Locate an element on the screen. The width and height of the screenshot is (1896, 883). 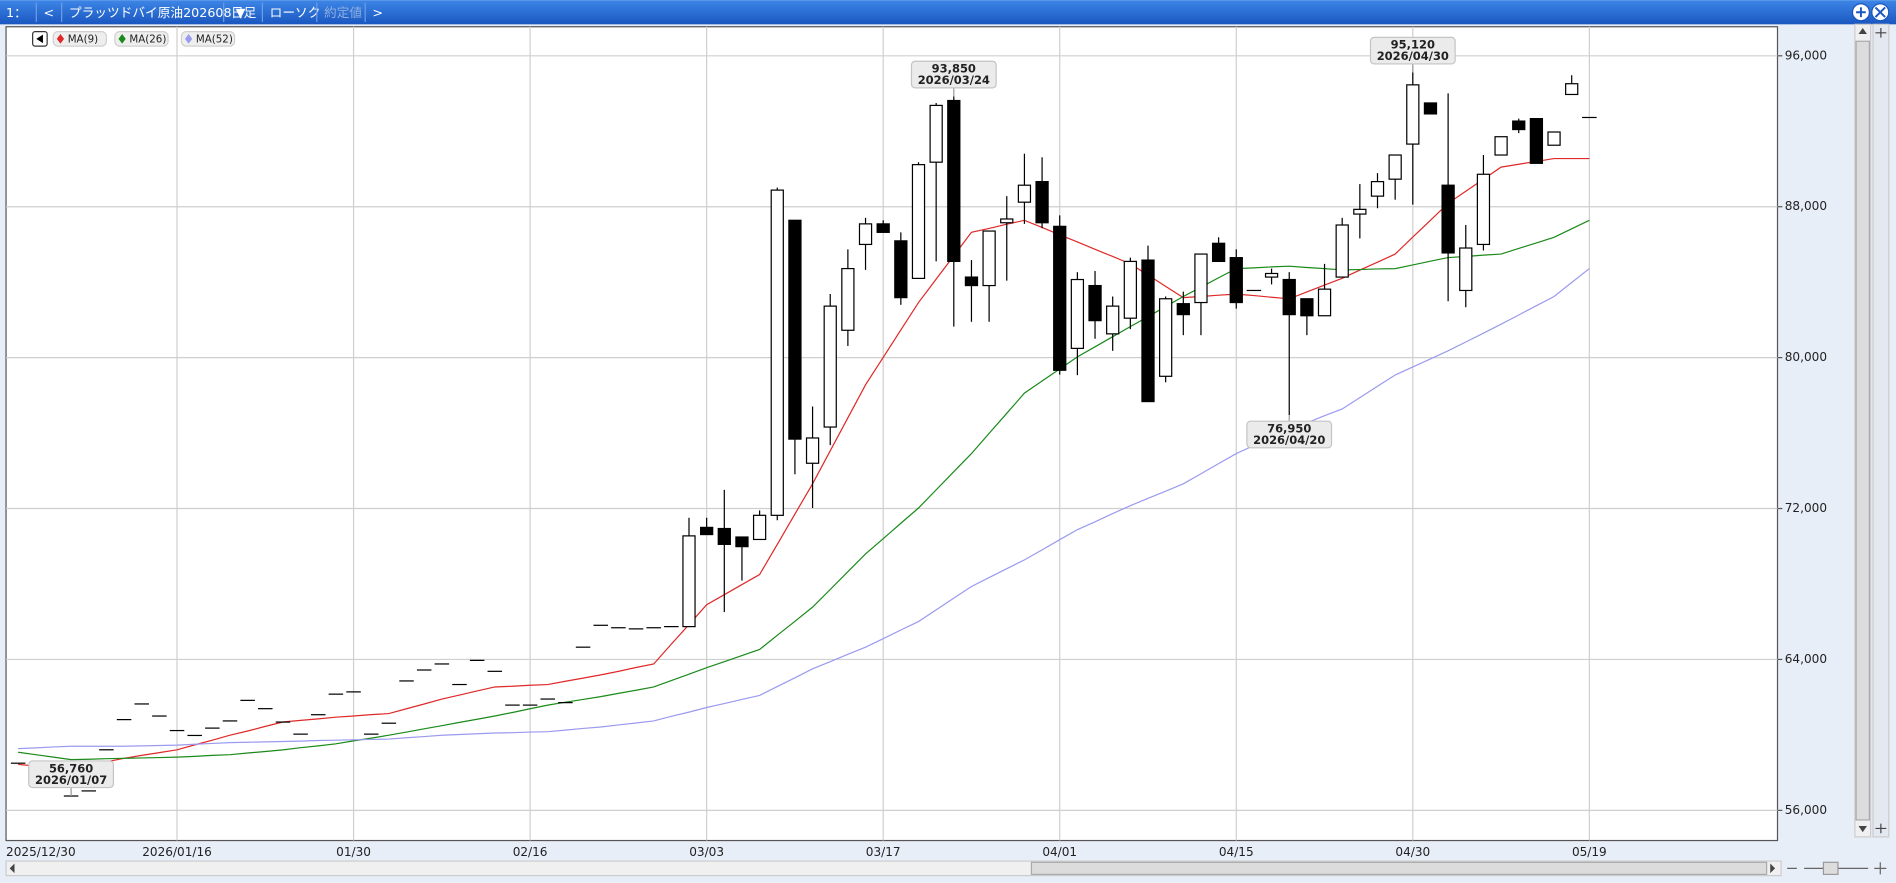
y-tick-label: 56,000 is located at coordinates (1806, 810).